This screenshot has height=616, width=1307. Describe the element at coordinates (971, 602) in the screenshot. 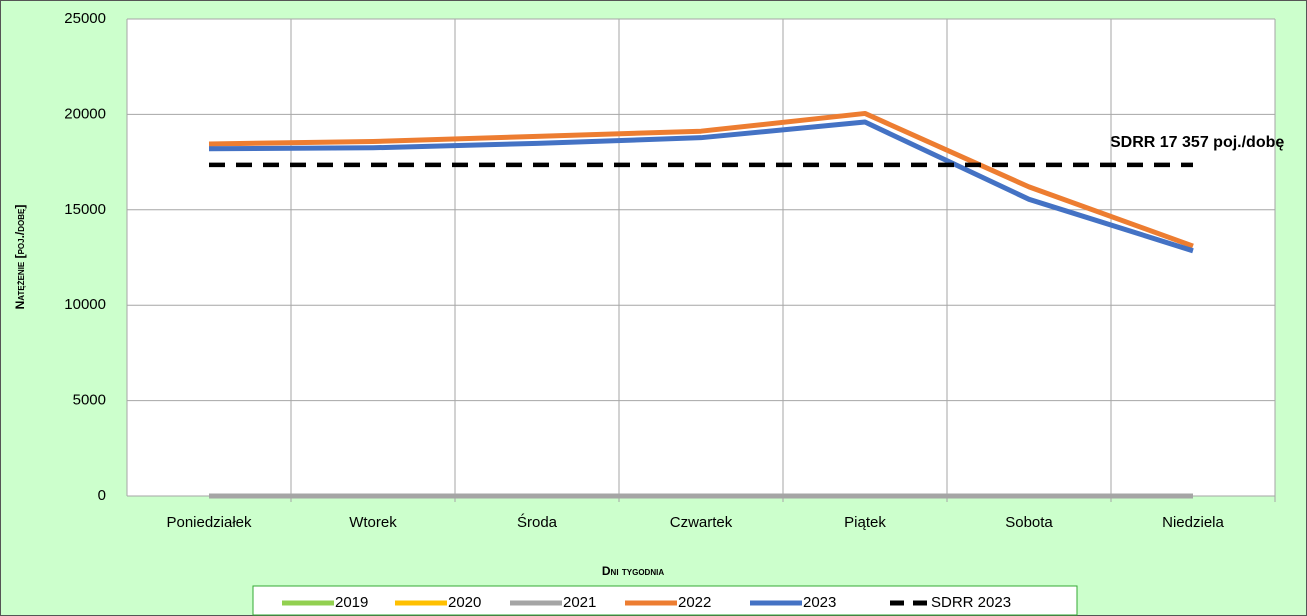

I see `legend-label: SDRR 2023` at that location.